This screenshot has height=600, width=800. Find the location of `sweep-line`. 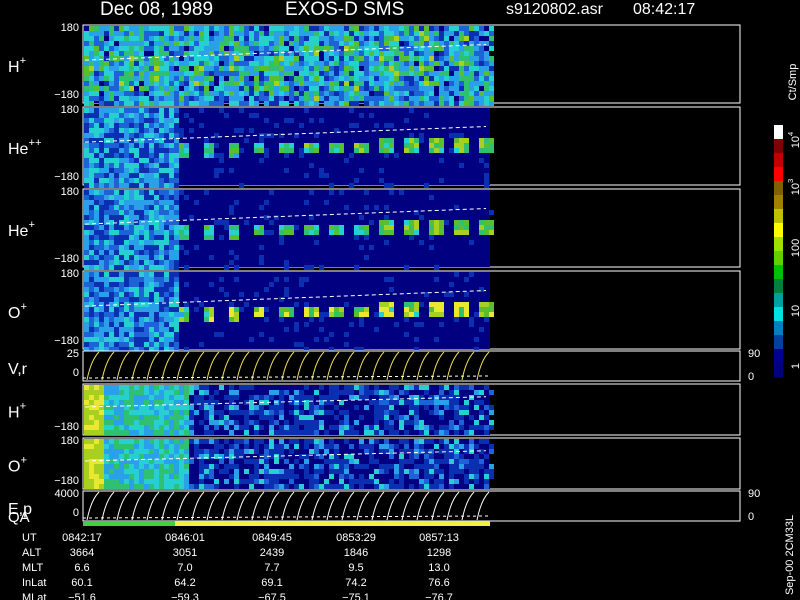

sweep-line is located at coordinates (483, 366).